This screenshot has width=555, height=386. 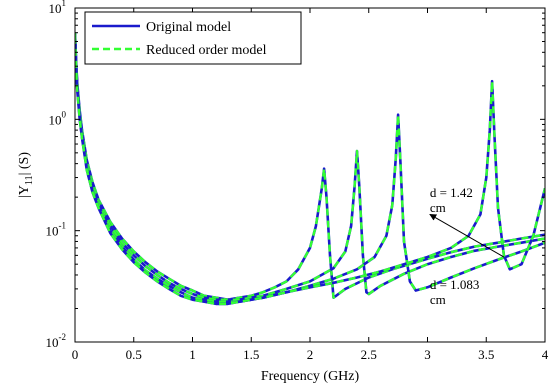 What do you see at coordinates (29, 180) in the screenshot?
I see `y-axis-label-subscript: 11` at bounding box center [29, 180].